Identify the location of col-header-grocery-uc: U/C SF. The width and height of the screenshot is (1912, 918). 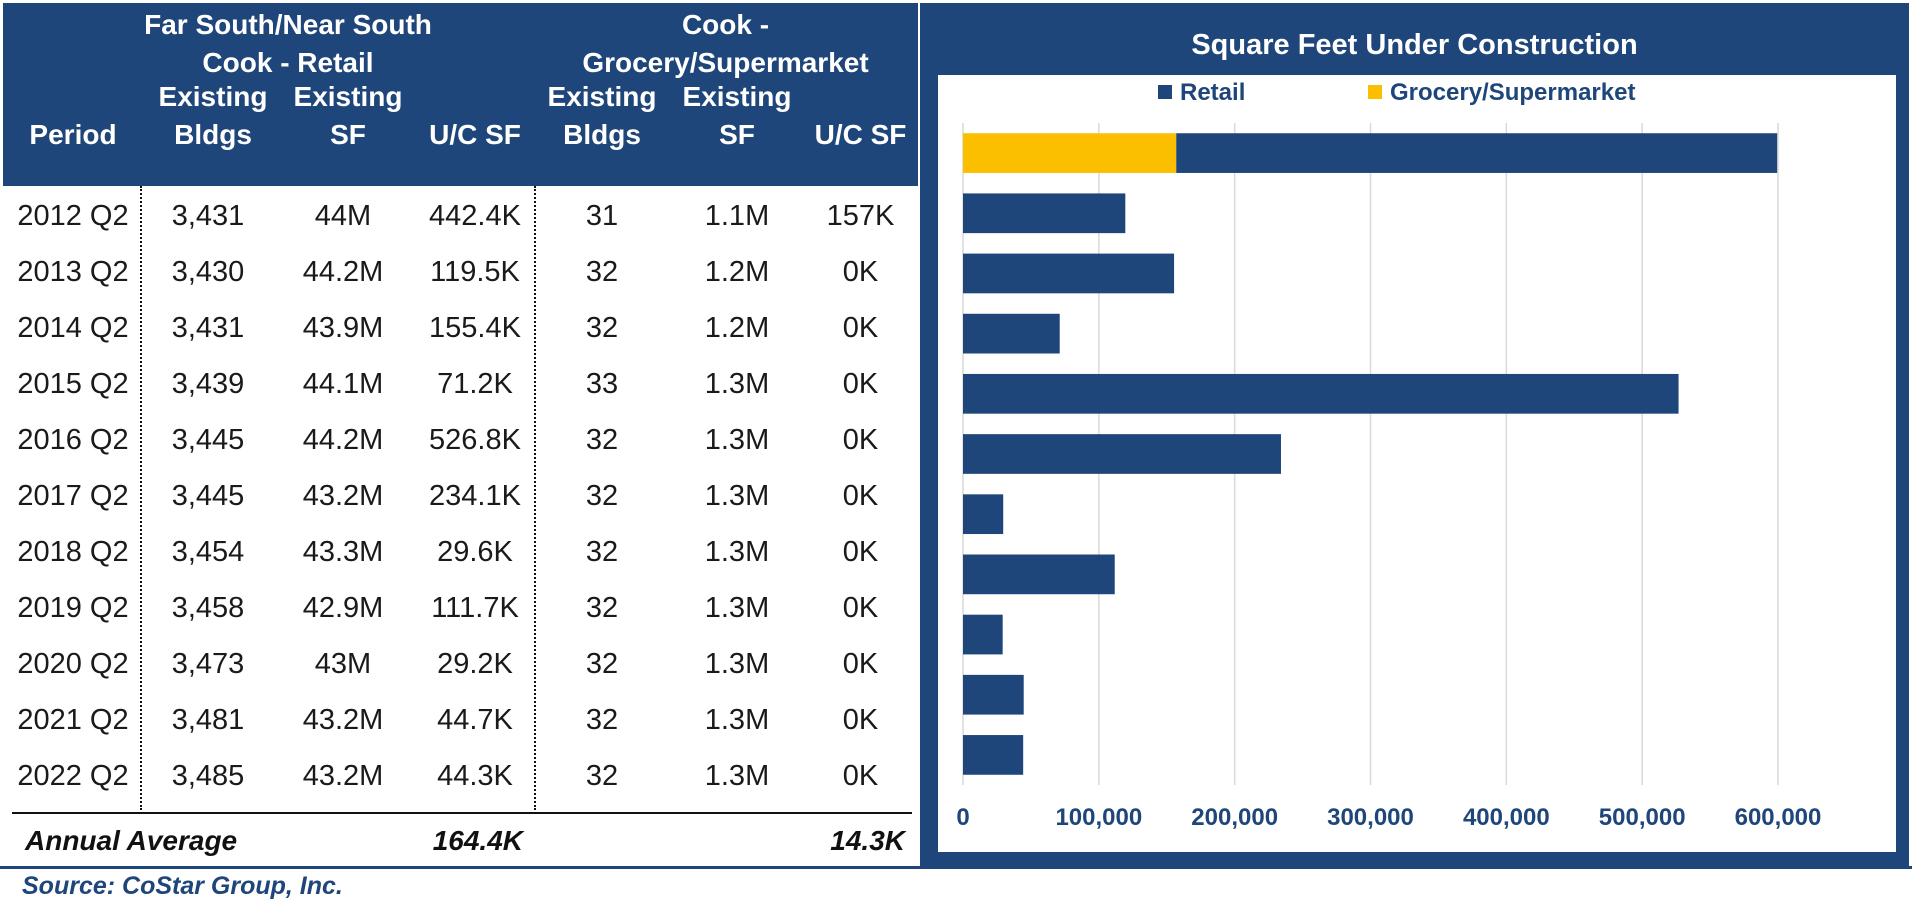
(860, 134).